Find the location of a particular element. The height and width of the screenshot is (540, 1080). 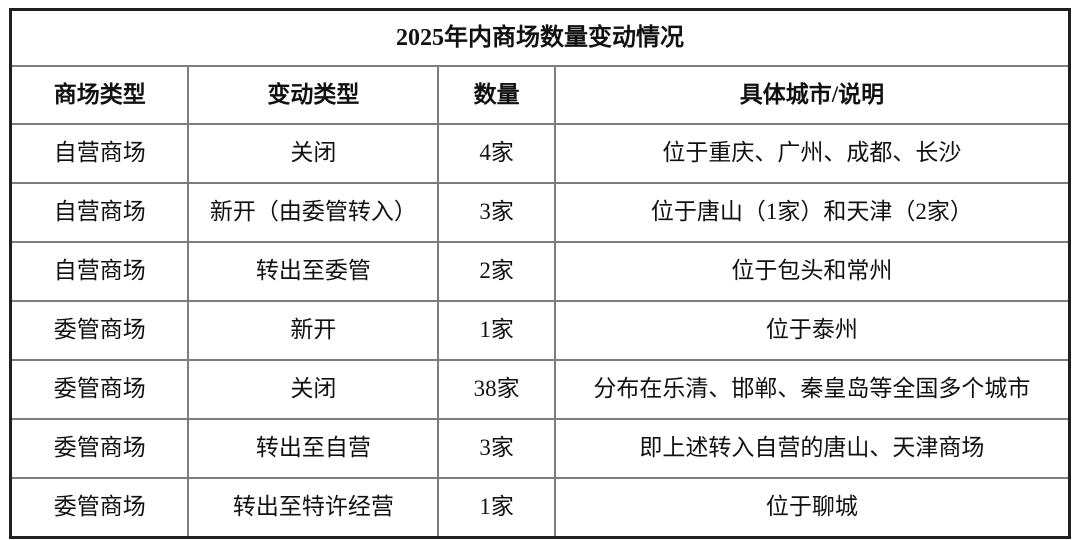

cell-city-description: 位于唐山（1家）和天津（2家） is located at coordinates (812, 212).